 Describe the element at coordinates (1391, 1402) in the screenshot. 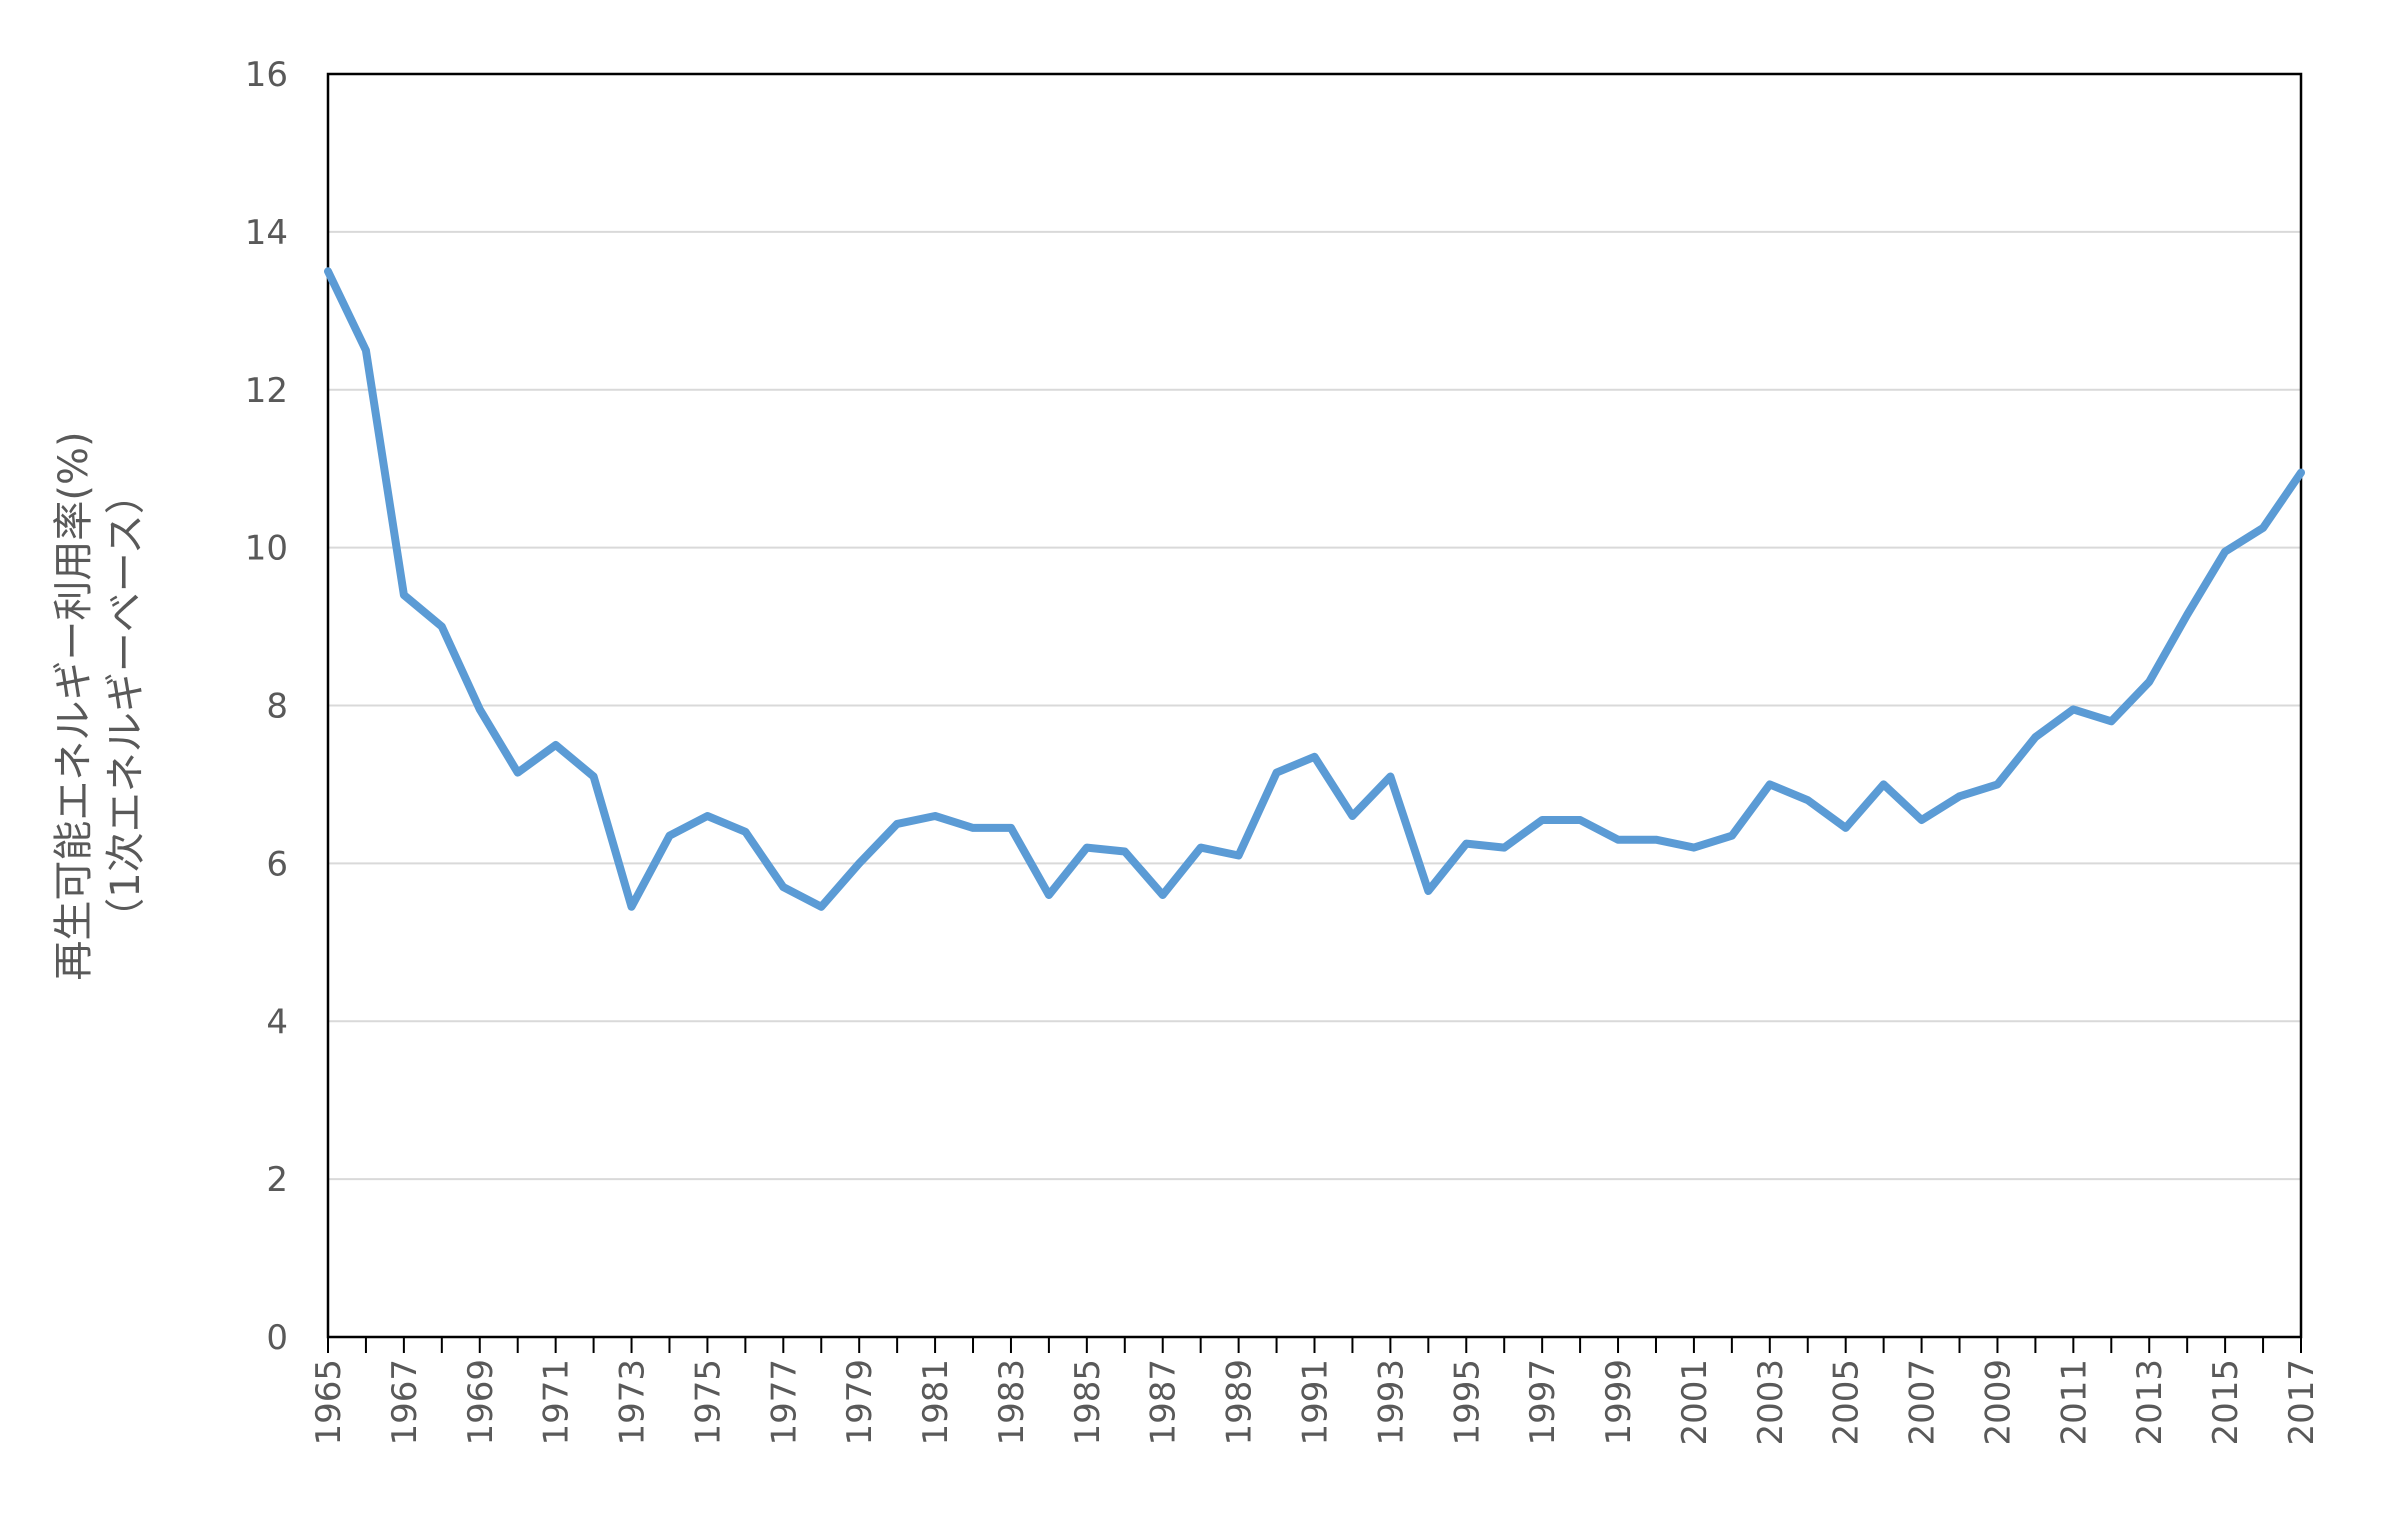

I see `x-tick-label: 1993` at that location.